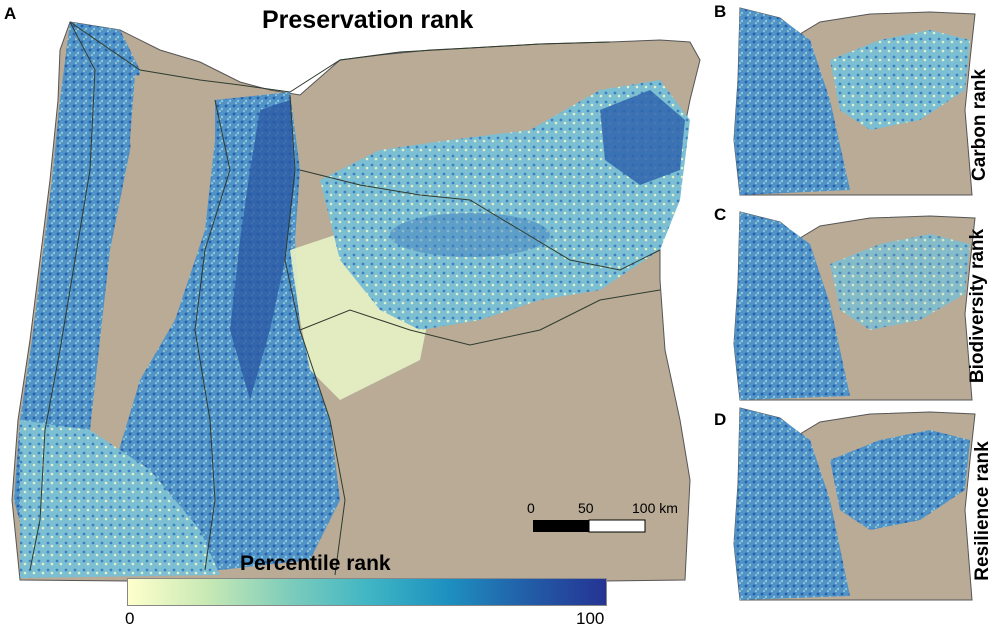 Image resolution: width=1000 pixels, height=630 pixels. I want to click on panel-letter-c: C, so click(720, 214).